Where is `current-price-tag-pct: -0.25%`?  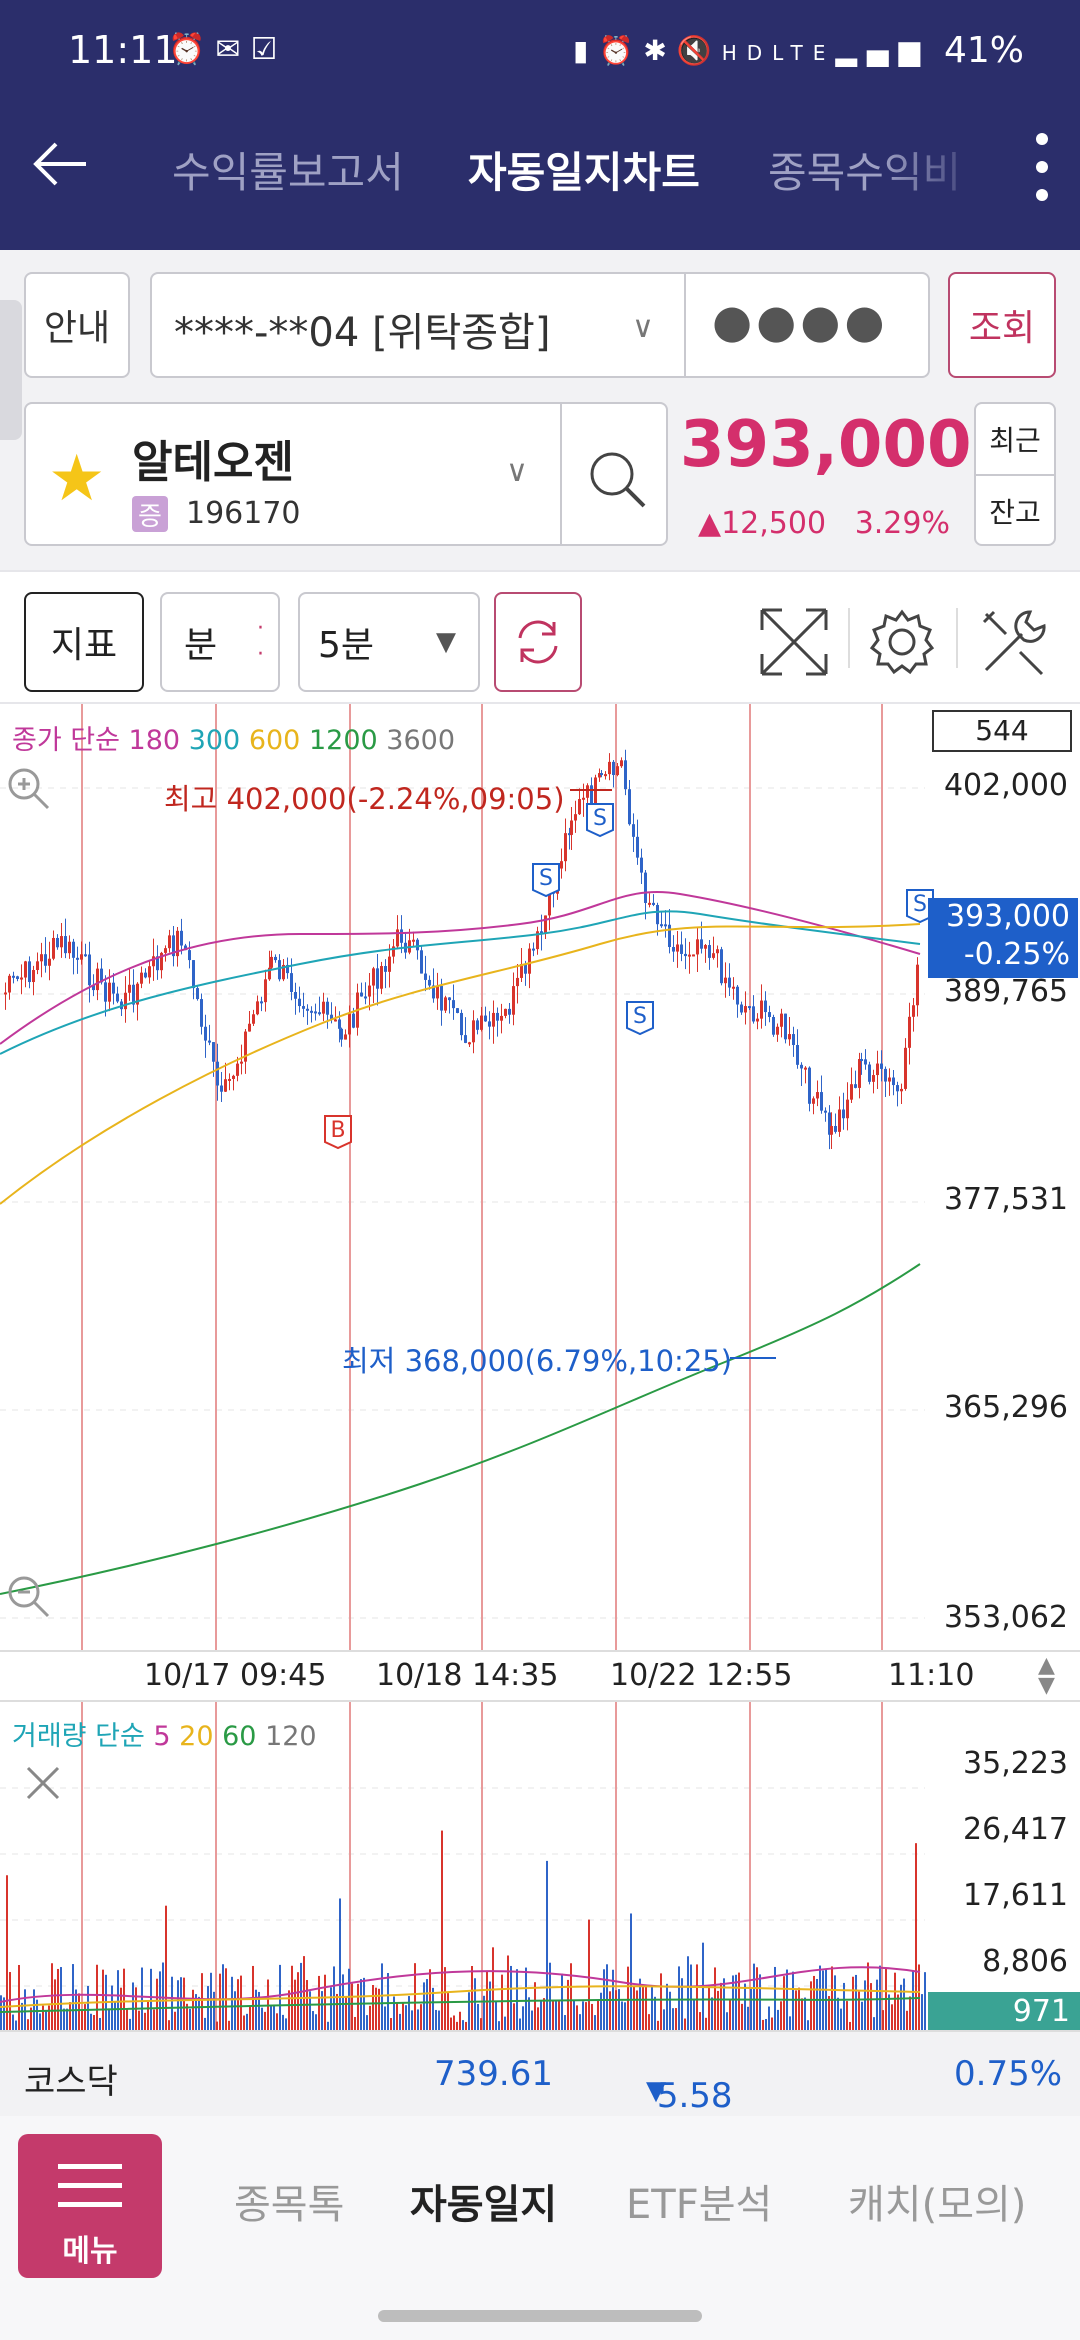
current-price-tag-pct: -0.25% is located at coordinates (1016, 954).